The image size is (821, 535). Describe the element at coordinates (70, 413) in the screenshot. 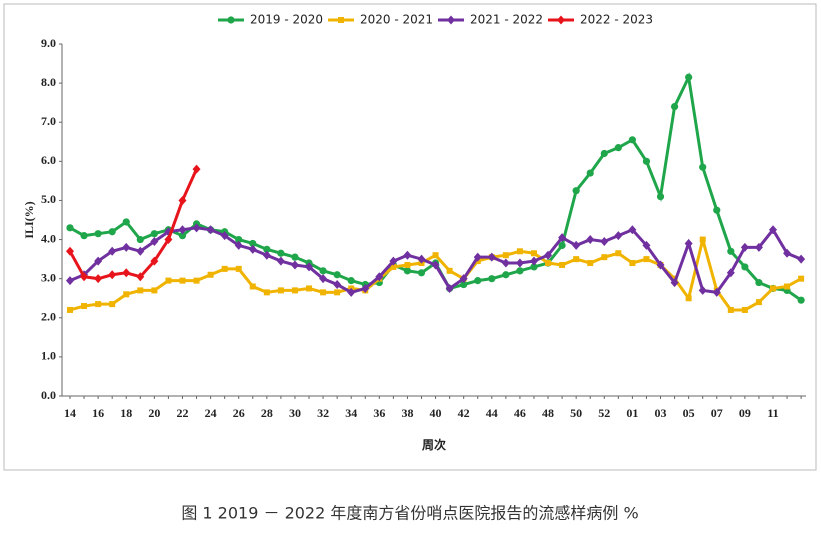

I see `x-tick-label: 14` at that location.